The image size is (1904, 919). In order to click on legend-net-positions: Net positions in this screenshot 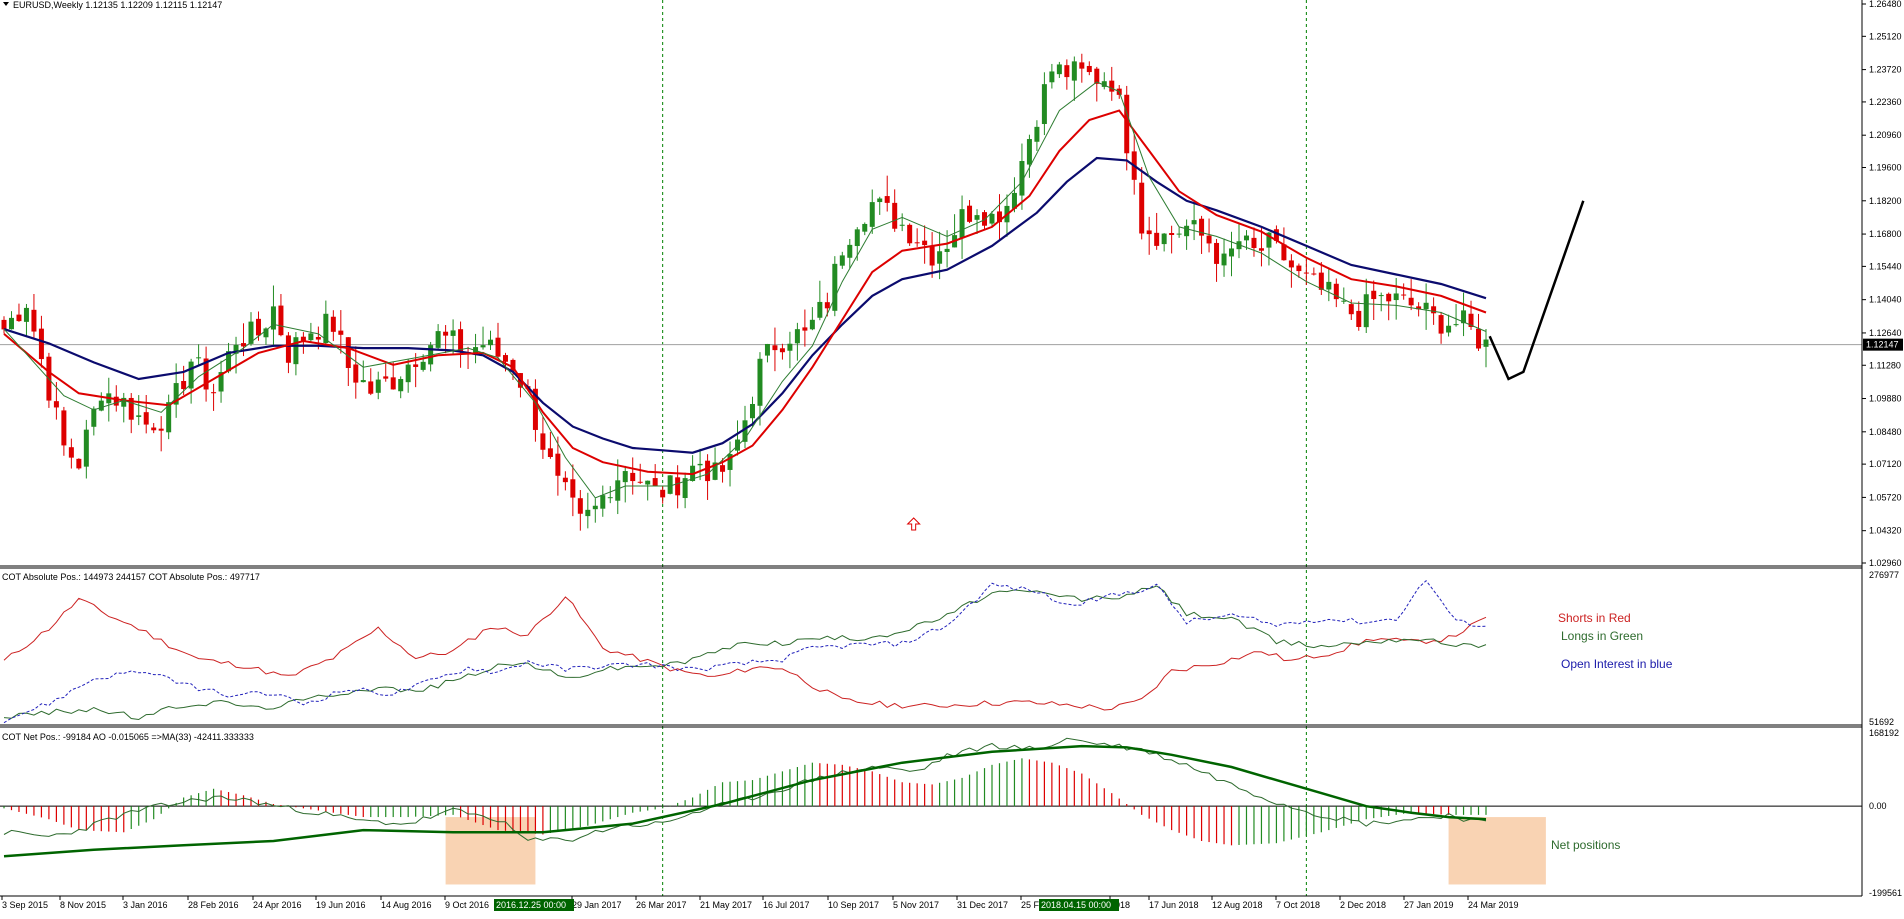, I will do `click(1585, 845)`.